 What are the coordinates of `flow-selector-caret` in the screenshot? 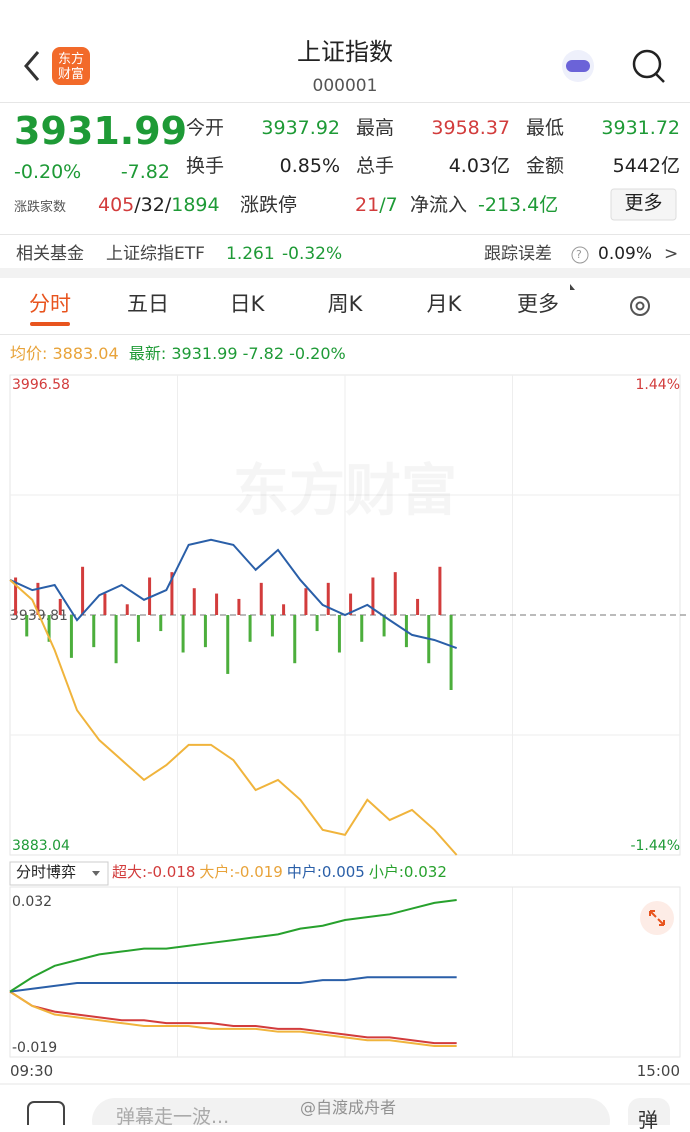 It's located at (96, 873).